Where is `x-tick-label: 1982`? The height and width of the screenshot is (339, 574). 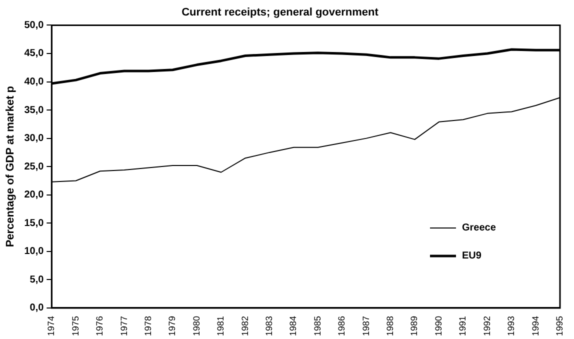
x-tick-label: 1982 is located at coordinates (245, 326).